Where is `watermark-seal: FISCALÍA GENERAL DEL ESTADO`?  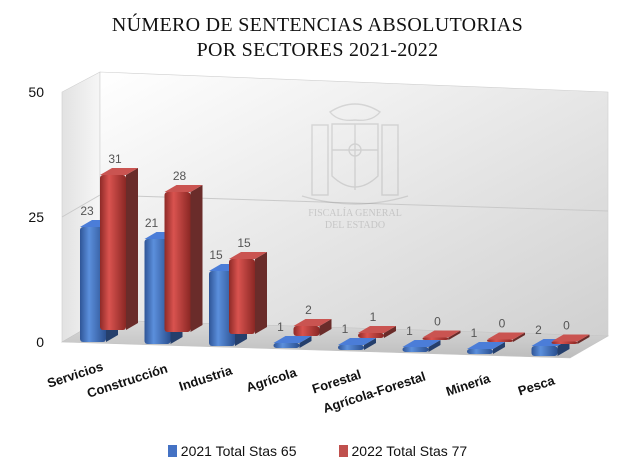
watermark-seal: FISCALÍA GENERAL DEL ESTADO is located at coordinates (355, 167).